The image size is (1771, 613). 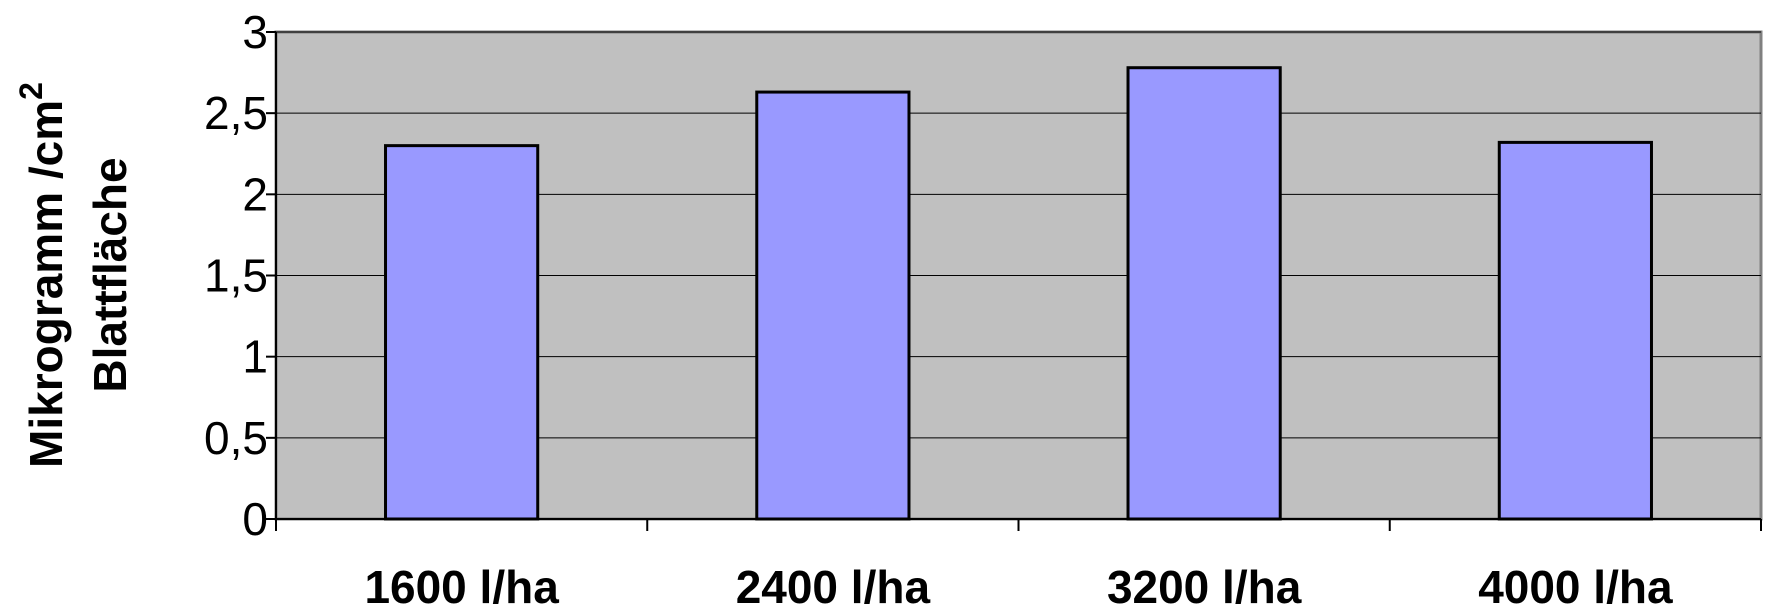 What do you see at coordinates (1204, 587) in the screenshot?
I see `x-tick-label: 3200 l/ha` at bounding box center [1204, 587].